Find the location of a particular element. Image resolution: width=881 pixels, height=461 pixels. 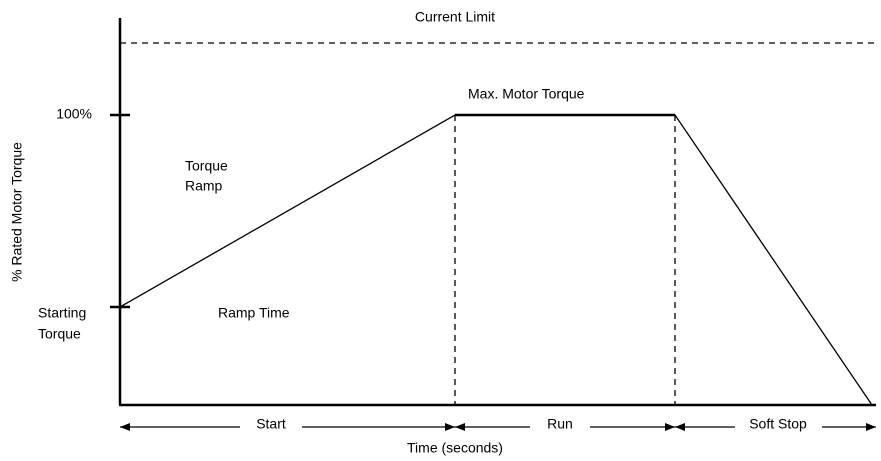

torque-ramp-label: Torque is located at coordinates (206, 166).